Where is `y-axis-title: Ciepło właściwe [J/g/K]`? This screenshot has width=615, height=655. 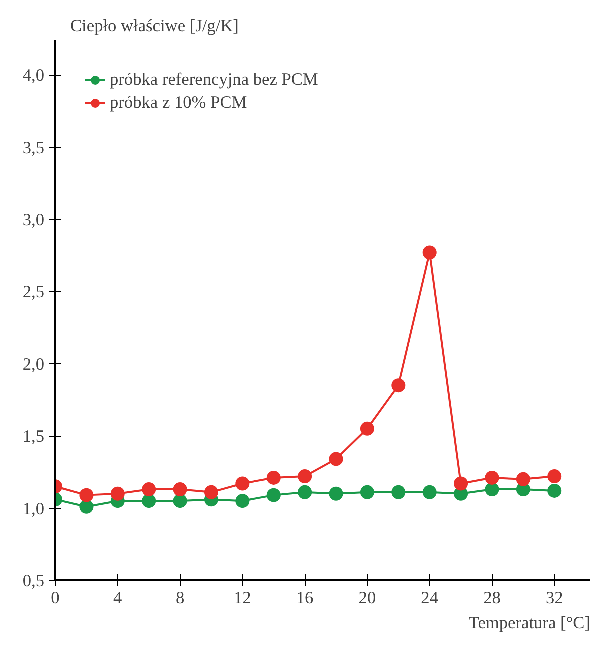
y-axis-title: Ciepło właściwe [J/g/K] is located at coordinates (154, 26).